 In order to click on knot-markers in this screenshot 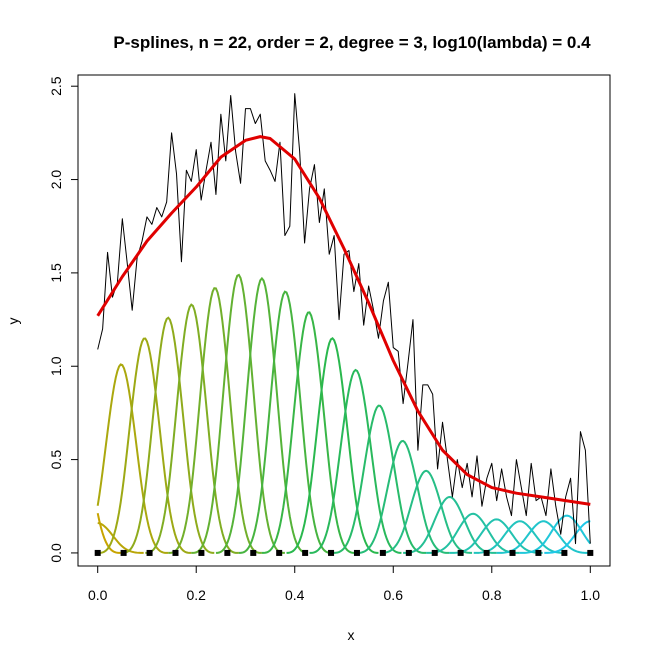, I will do `click(344, 552)`.